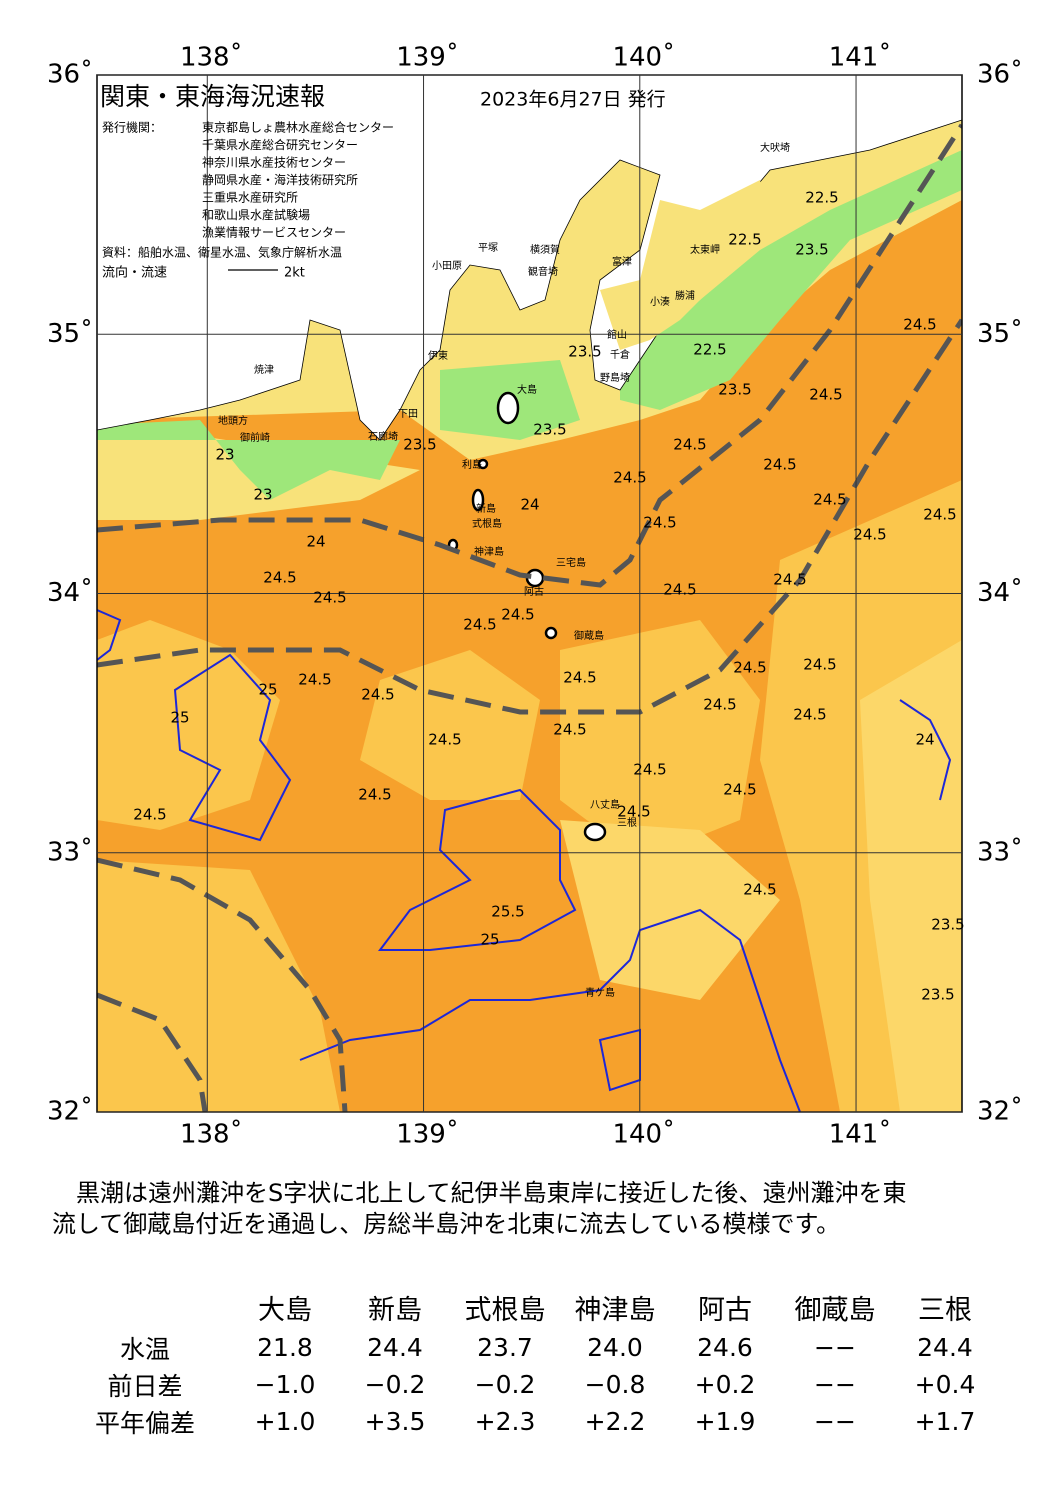 This screenshot has width=1064, height=1503. I want to click on place-name: 石廊埼, so click(383, 436).